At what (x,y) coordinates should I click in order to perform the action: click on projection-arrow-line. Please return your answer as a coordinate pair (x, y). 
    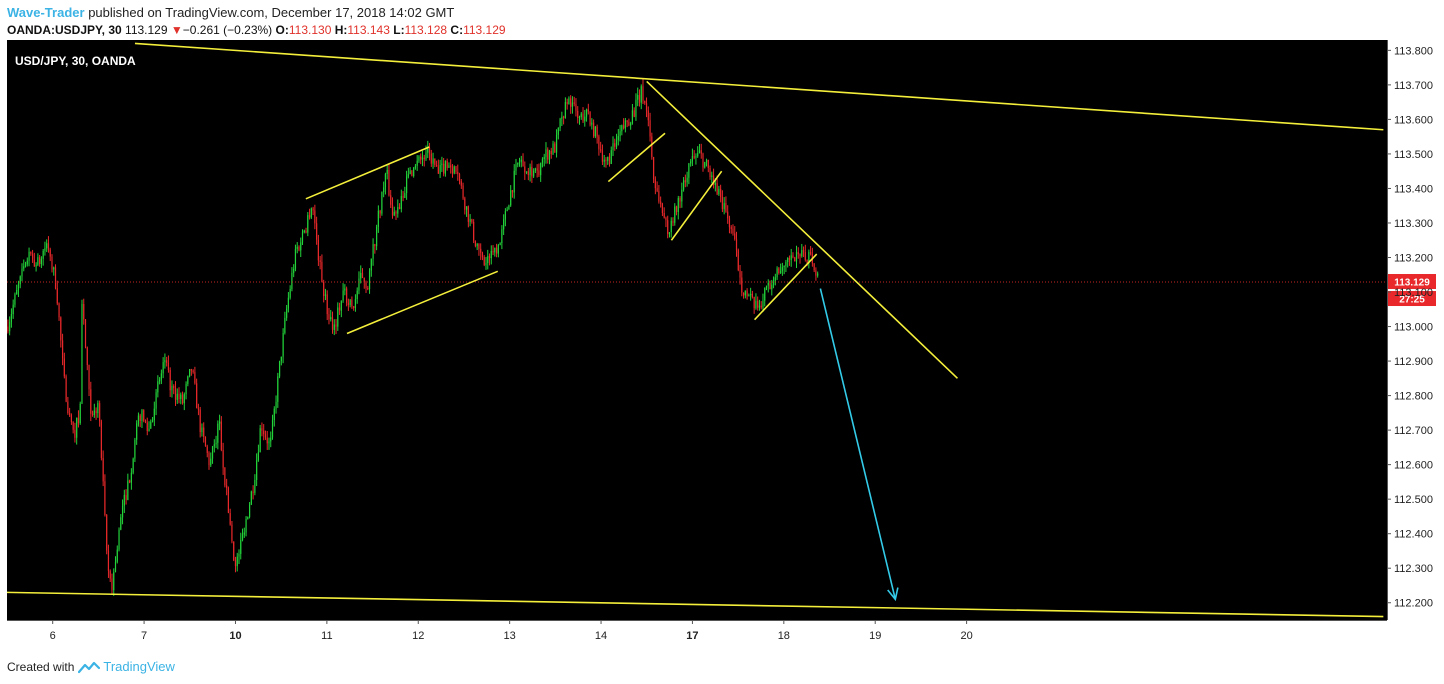
    Looking at the image, I should click on (858, 444).